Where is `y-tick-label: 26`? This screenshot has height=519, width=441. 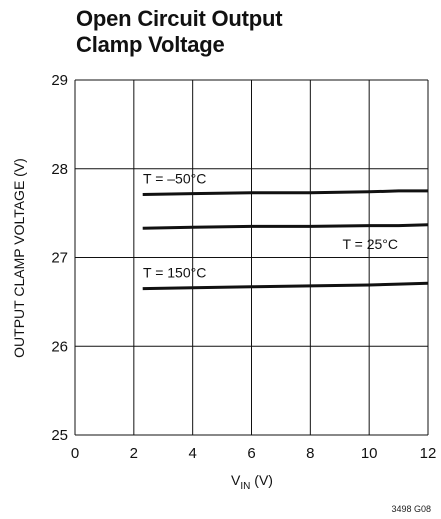
y-tick-label: 26 is located at coordinates (59, 346).